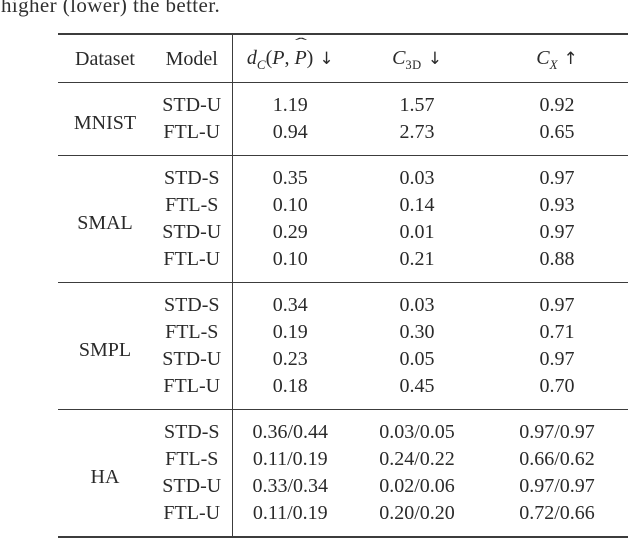  I want to click on math-x-subscript: X, so click(553, 64).